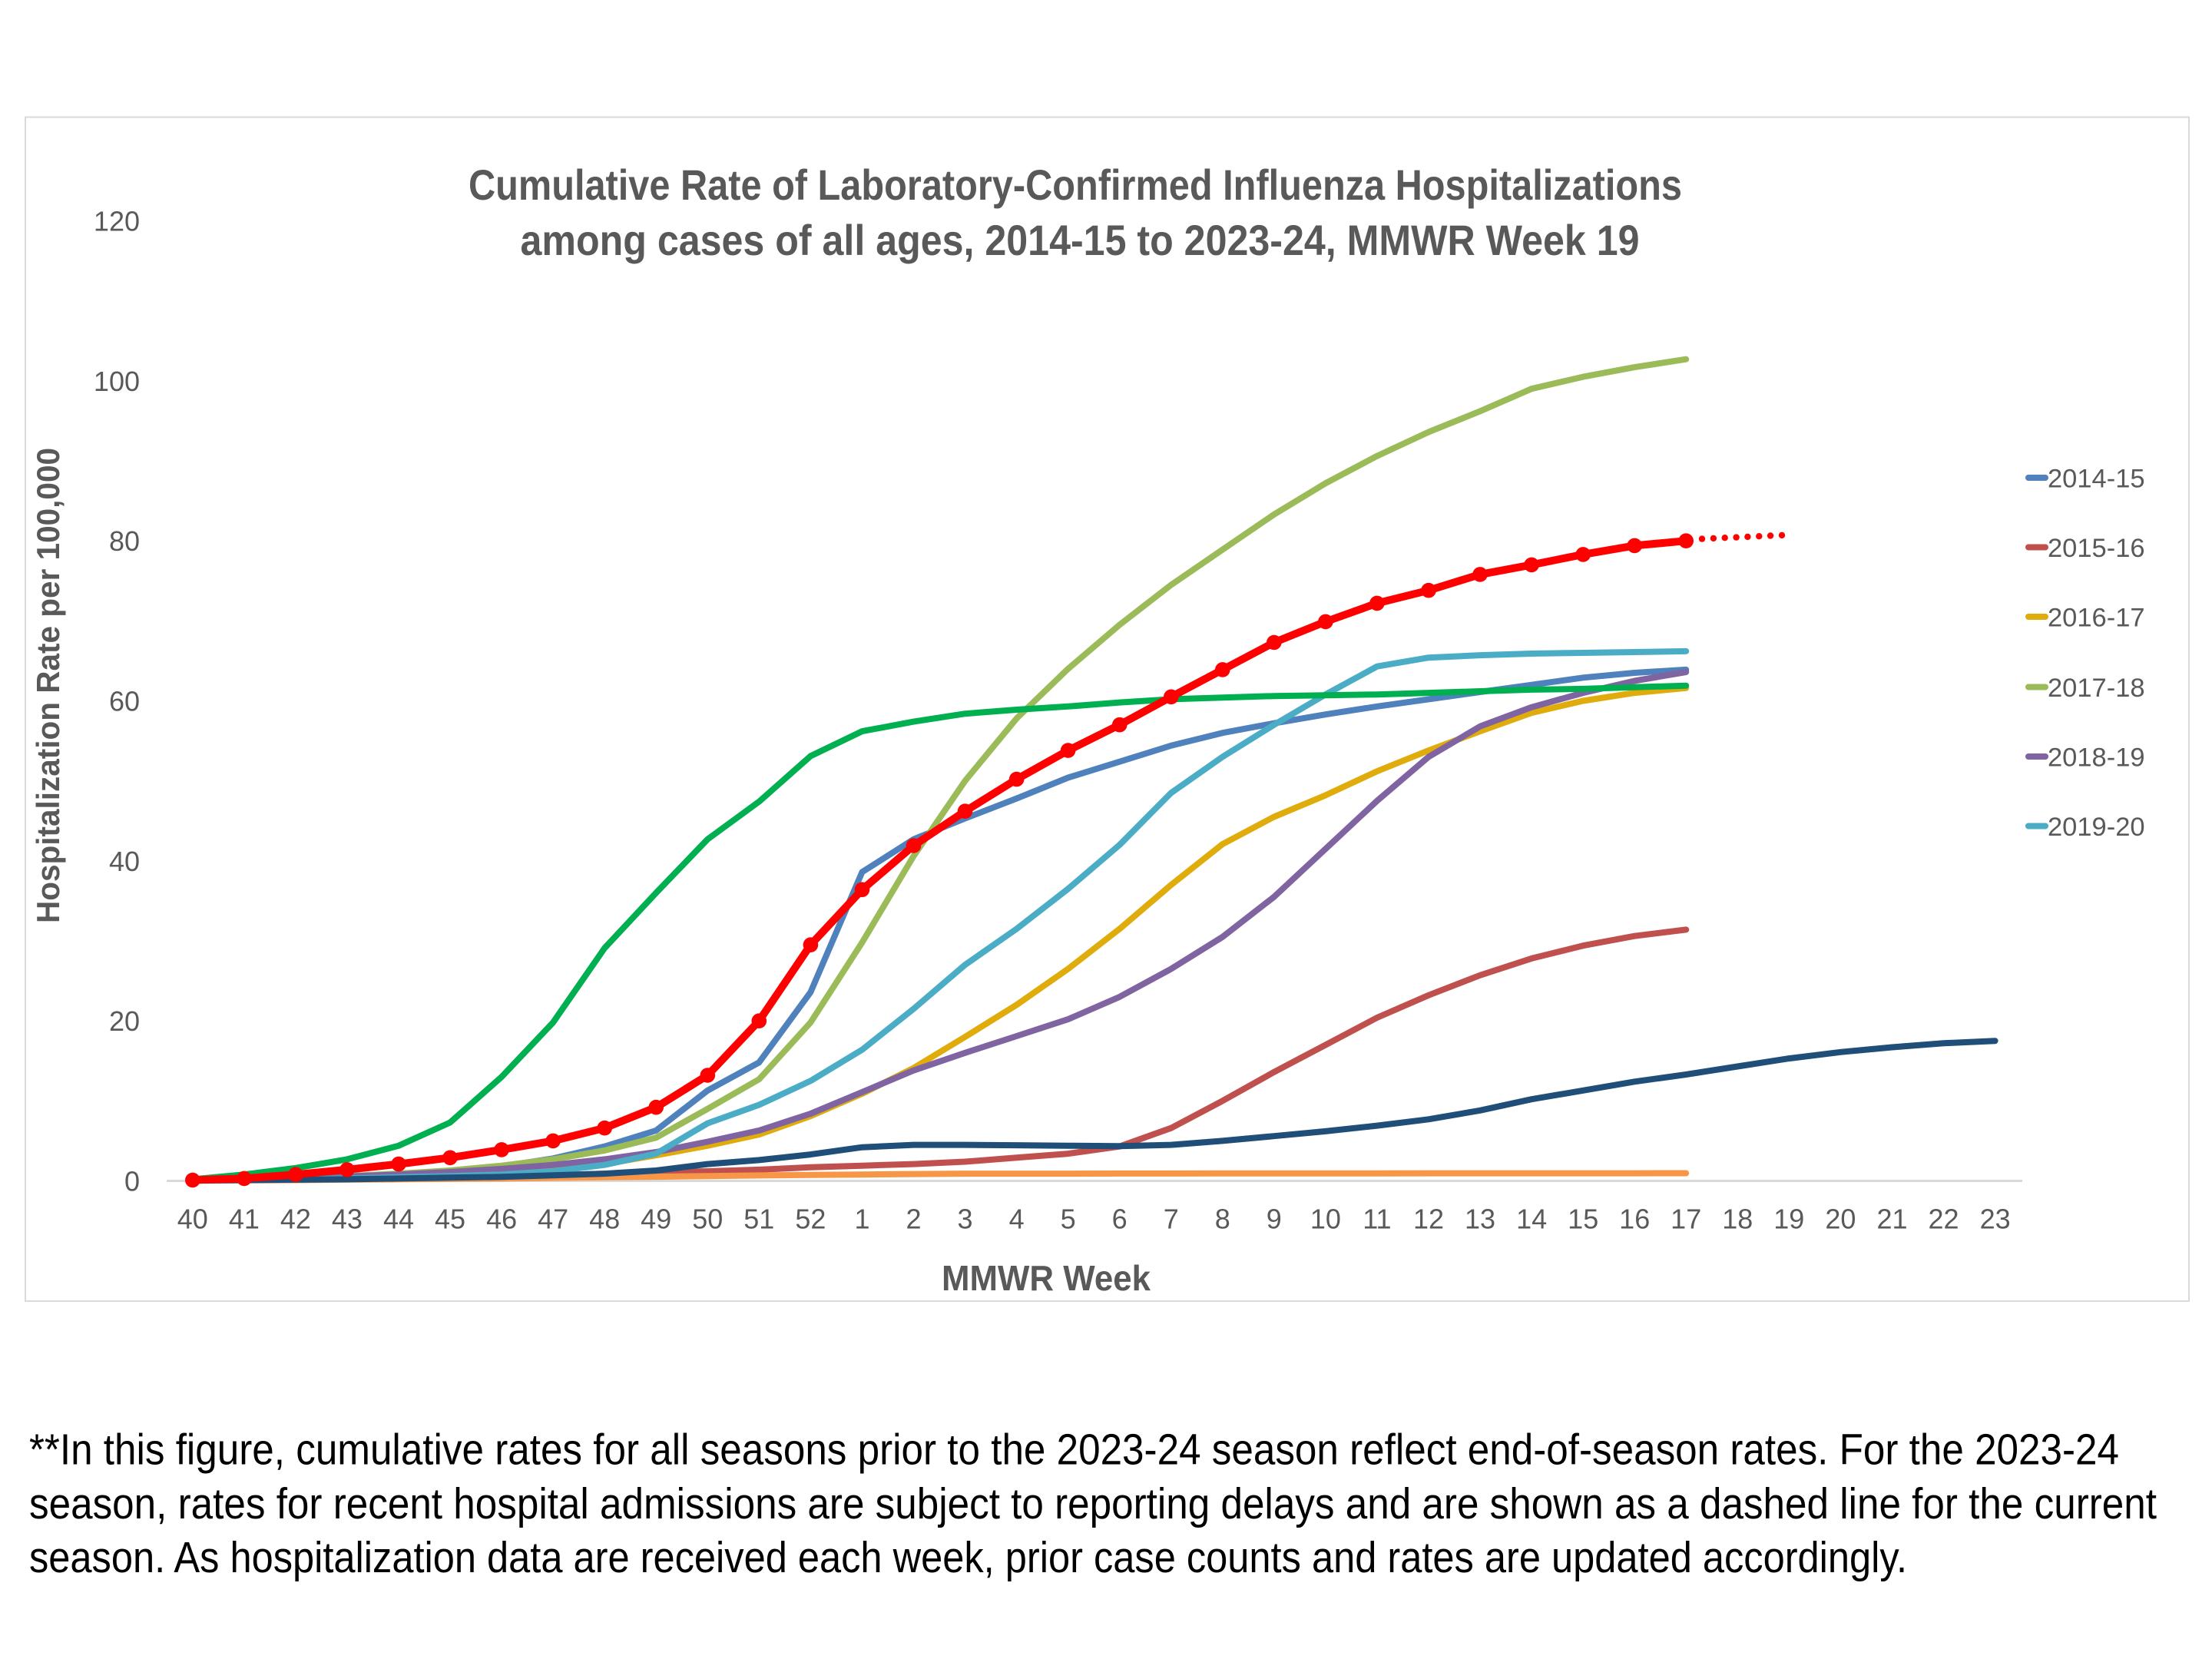 The height and width of the screenshot is (1659, 2212). I want to click on svg-text: 22, so click(1944, 1219).